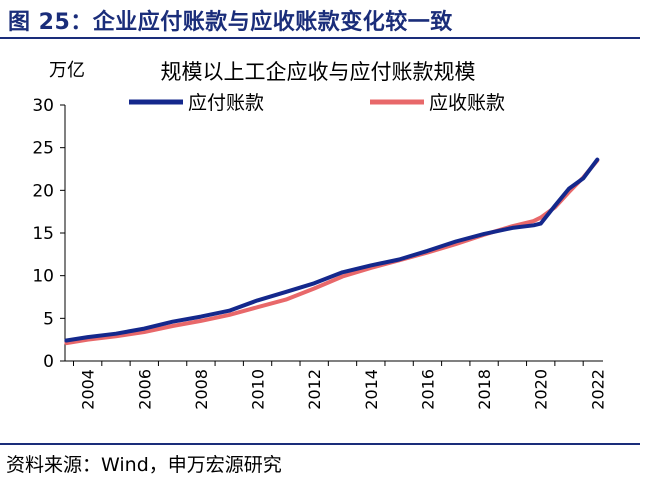 This screenshot has height=481, width=660. Describe the element at coordinates (371, 389) in the screenshot. I see `x-tick-label: 2014` at that location.